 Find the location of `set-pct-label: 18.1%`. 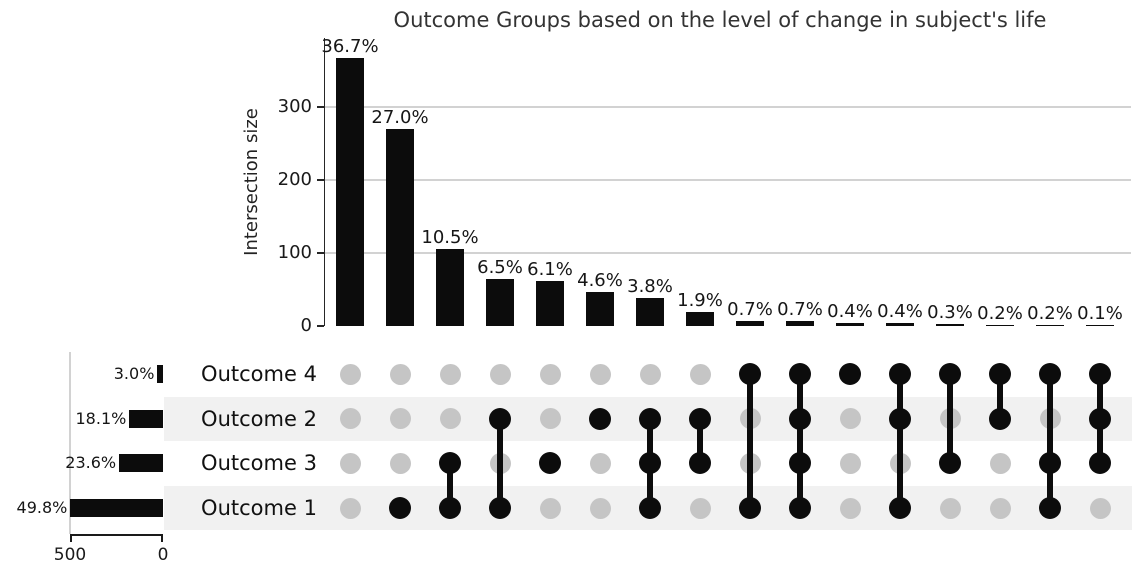

set-pct-label: 18.1% is located at coordinates (101, 418).